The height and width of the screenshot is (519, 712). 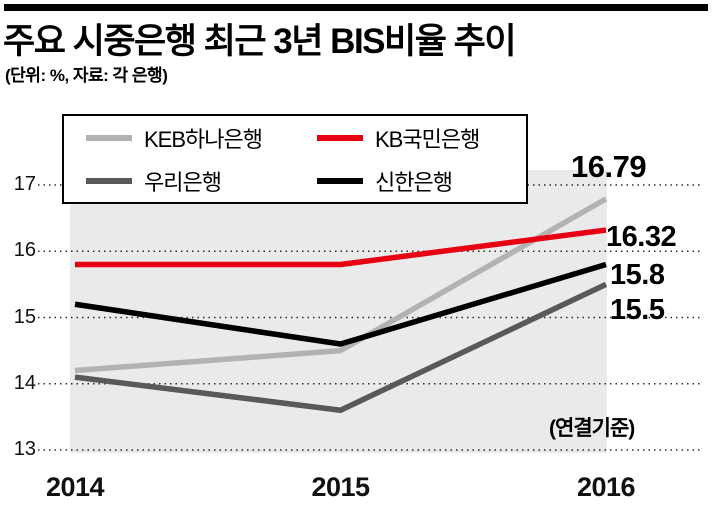 I want to click on page-title: 주요 시중은행 최근 3년 BIS비율 추이, so click(x=260, y=41).